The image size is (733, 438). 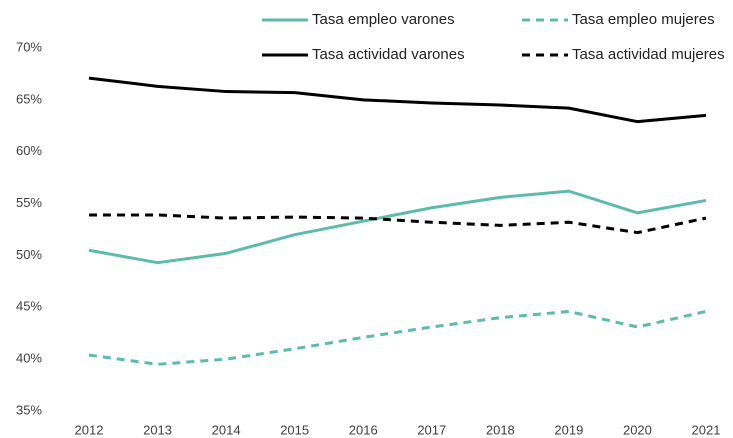 What do you see at coordinates (29, 98) in the screenshot?
I see `y-tick-label: 65%` at bounding box center [29, 98].